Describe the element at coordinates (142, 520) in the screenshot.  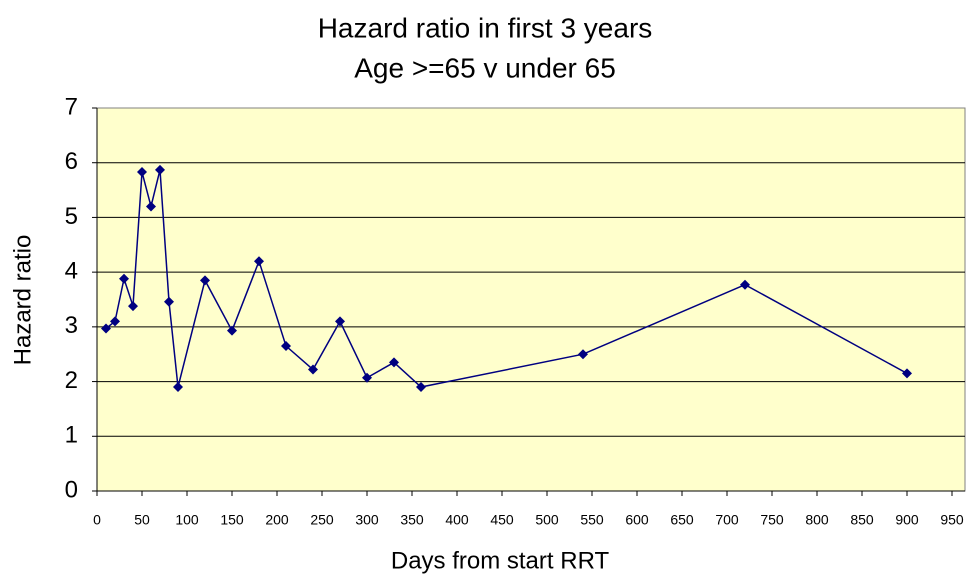
I see `x-tick-label: 50` at that location.